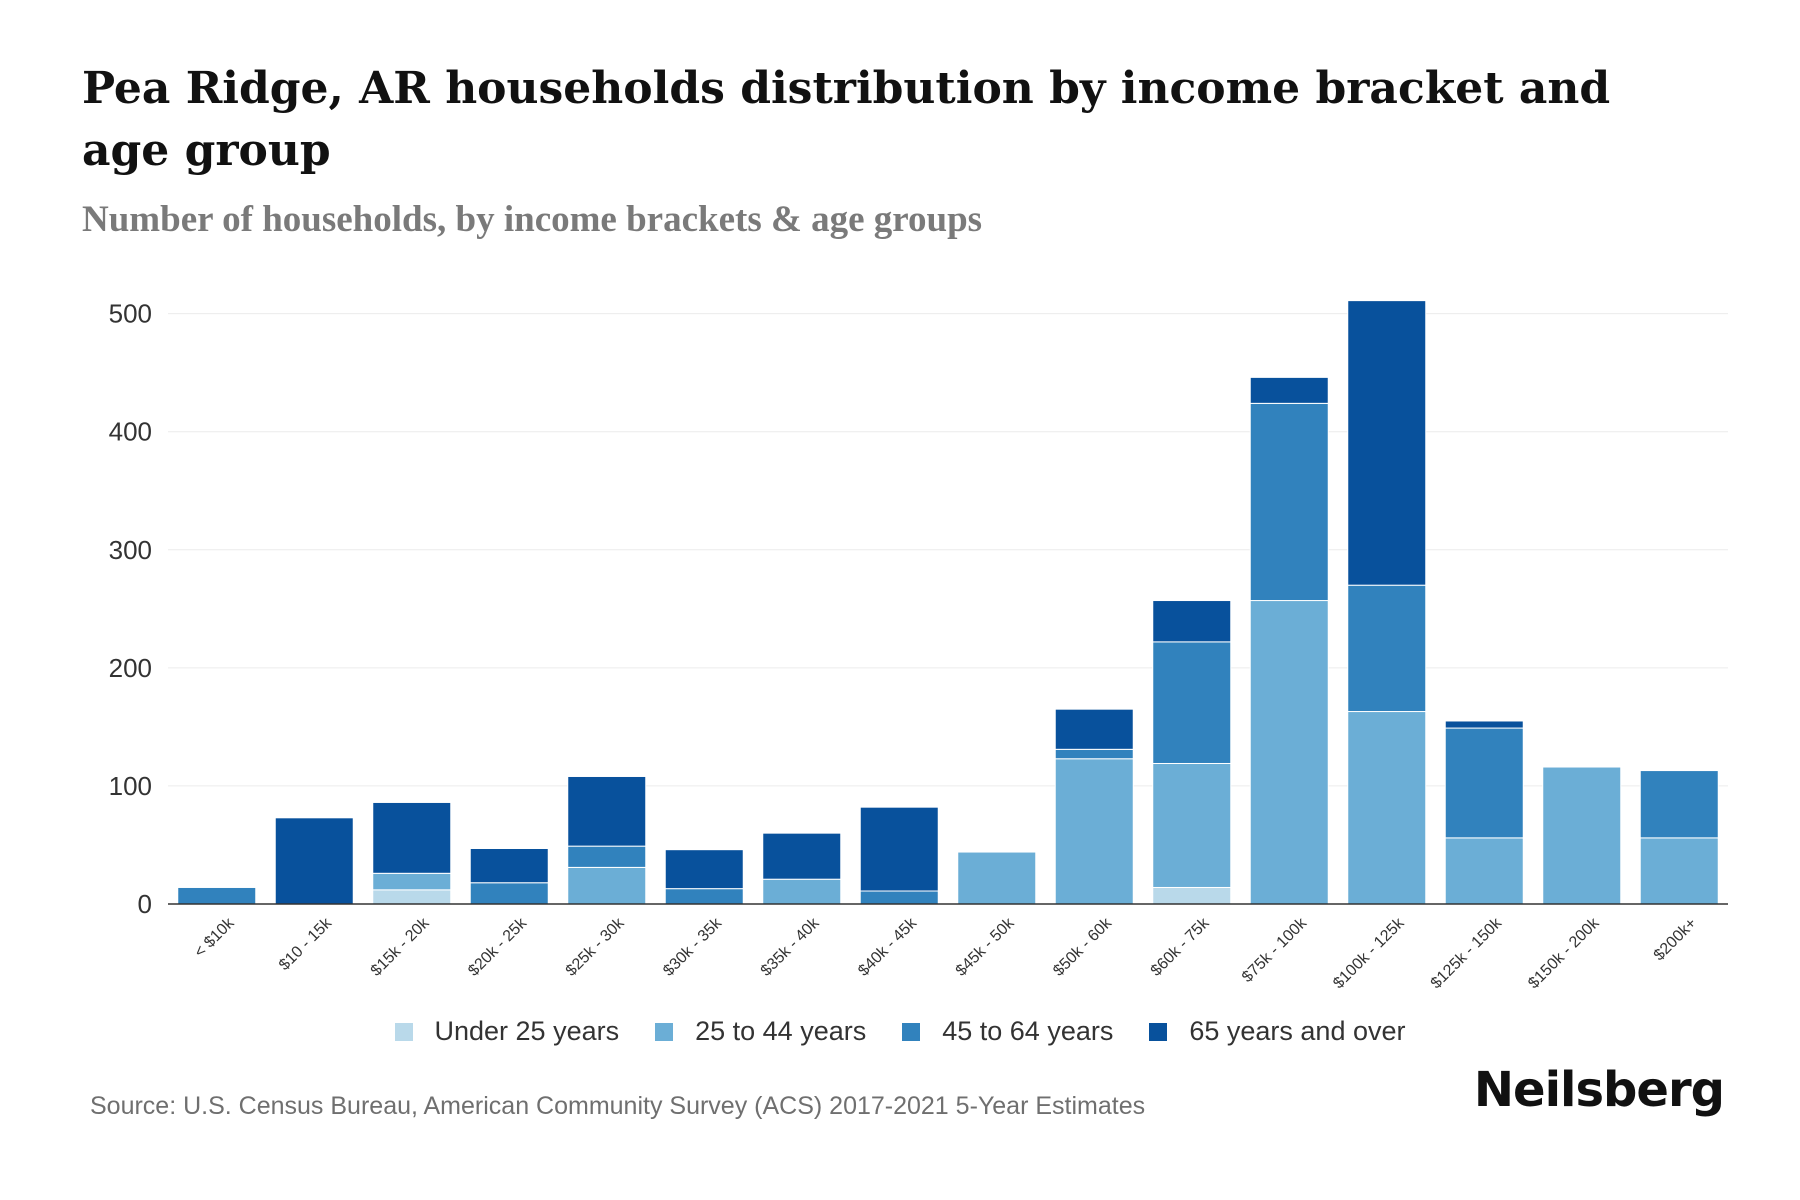 Image resolution: width=1800 pixels, height=1200 pixels. I want to click on x-tick-label: $50k - 60k, so click(1083, 947).